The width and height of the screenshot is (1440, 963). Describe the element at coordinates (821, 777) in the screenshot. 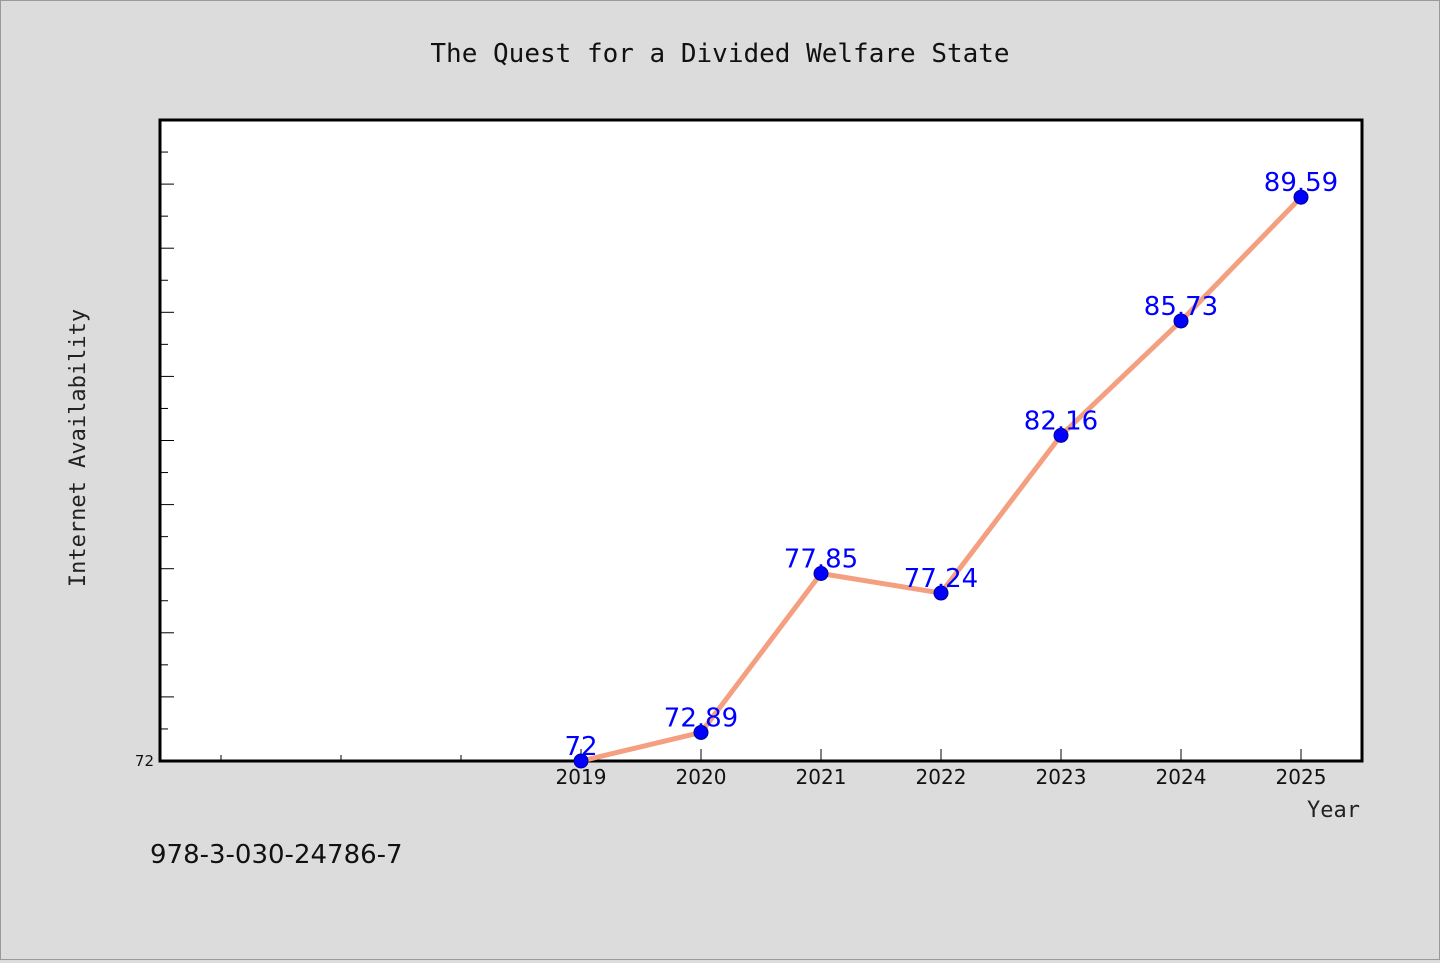

I see `x-tick-label: 2021` at that location.